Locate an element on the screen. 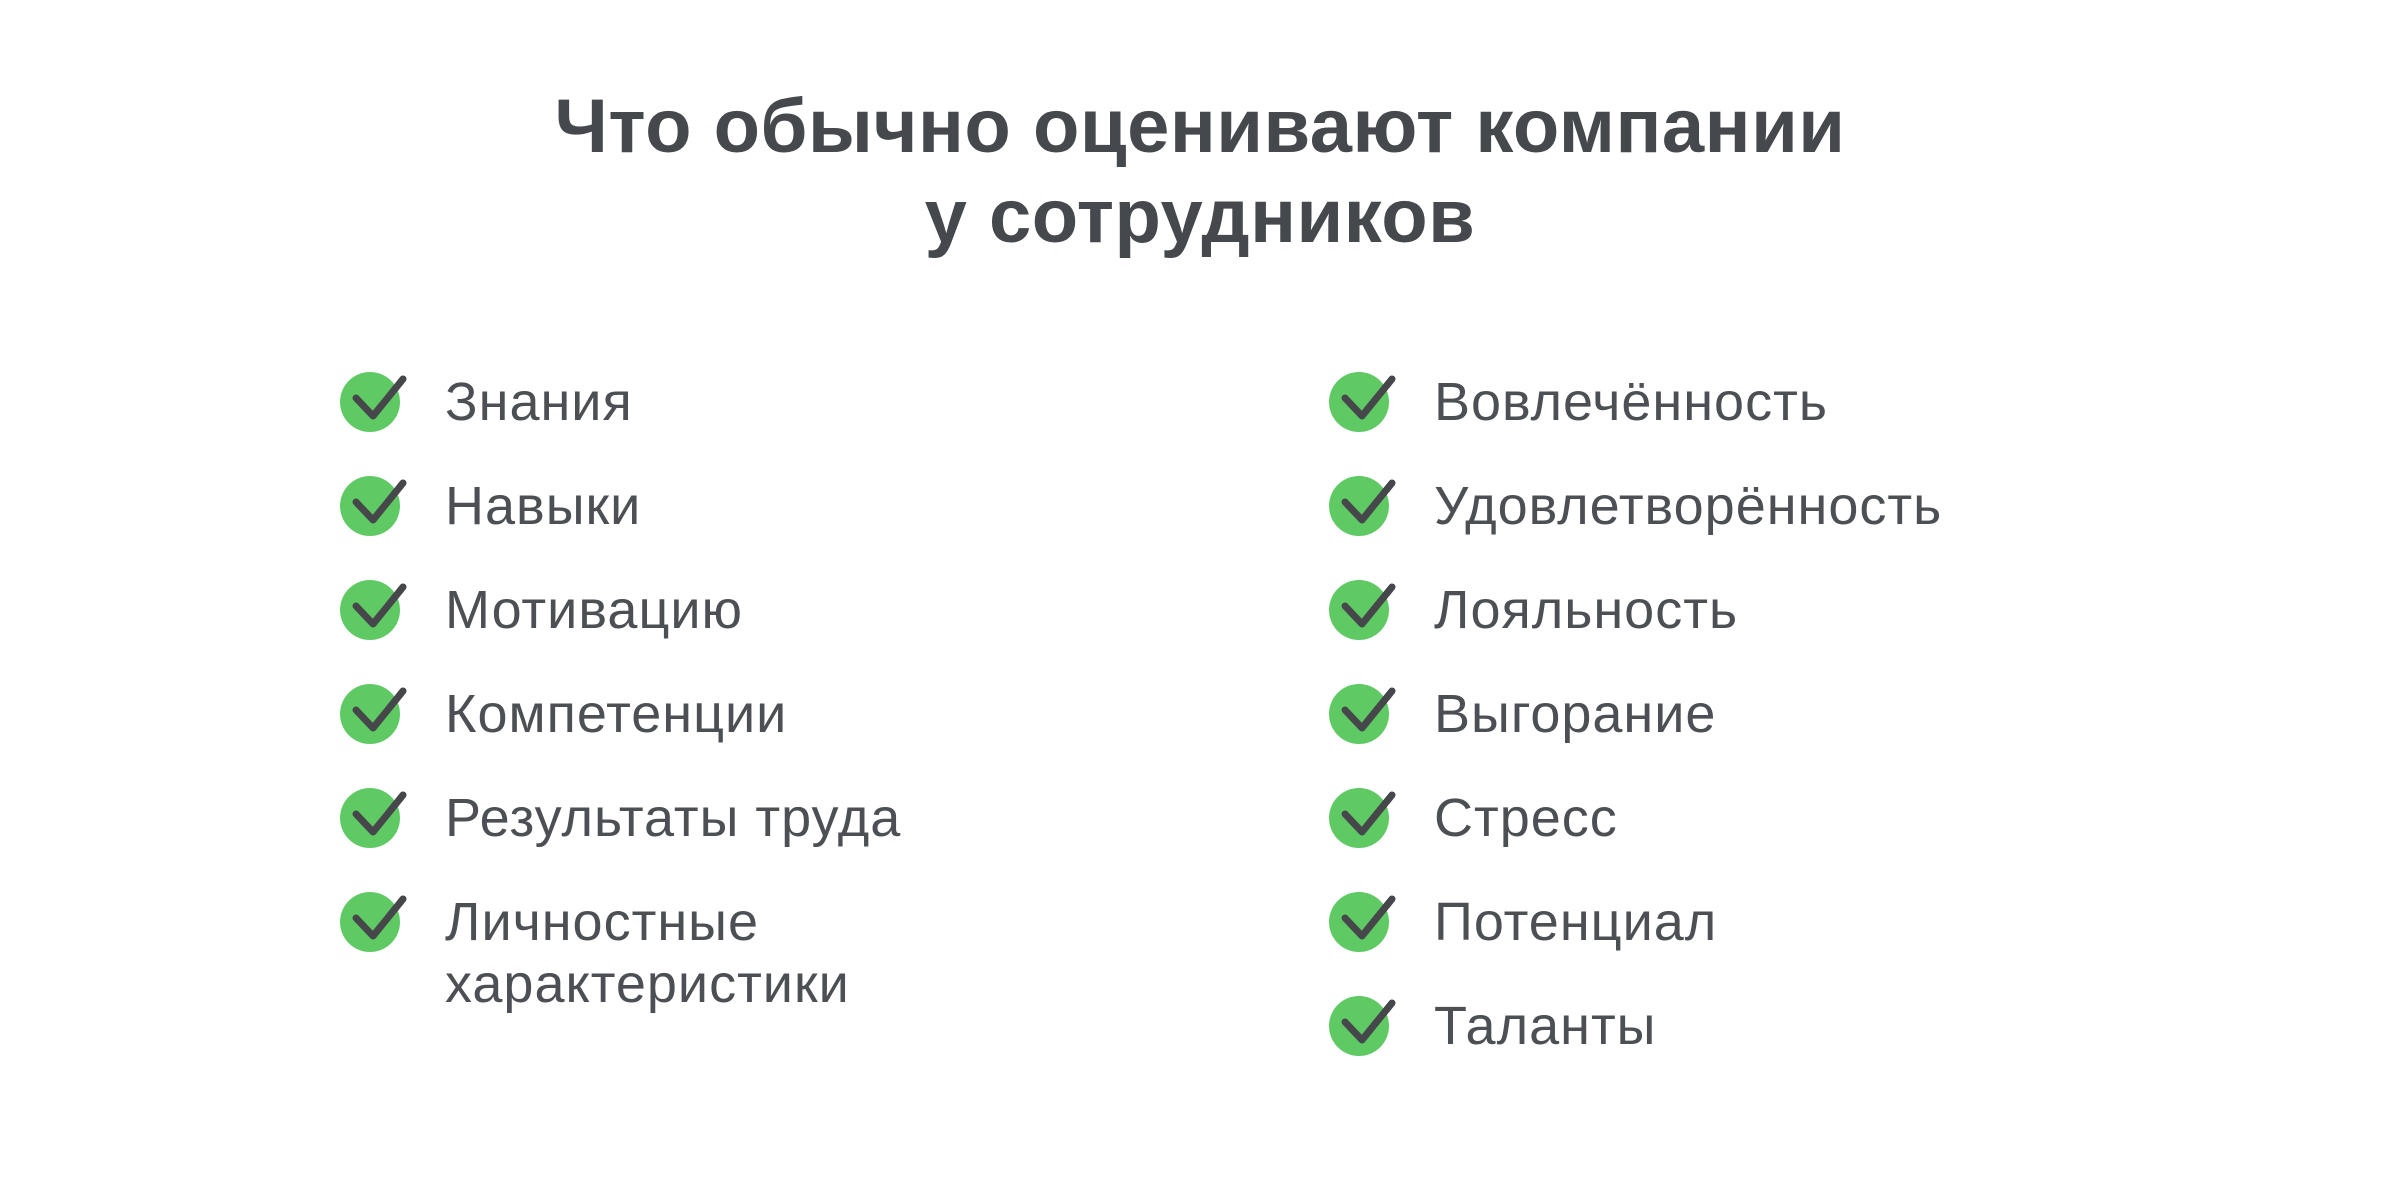 The image size is (2400, 1184). list-item-label: Вовлечённость is located at coordinates (1631, 402).